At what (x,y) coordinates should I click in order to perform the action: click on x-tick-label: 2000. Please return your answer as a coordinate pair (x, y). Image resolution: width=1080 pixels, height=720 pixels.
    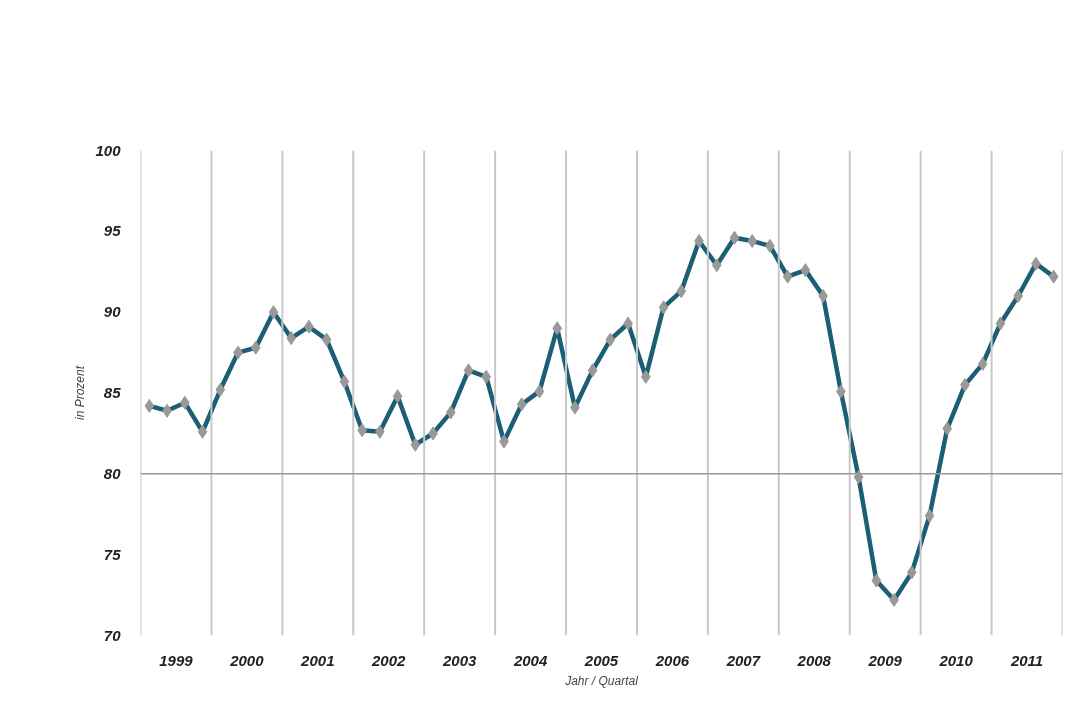
    Looking at the image, I should click on (247, 660).